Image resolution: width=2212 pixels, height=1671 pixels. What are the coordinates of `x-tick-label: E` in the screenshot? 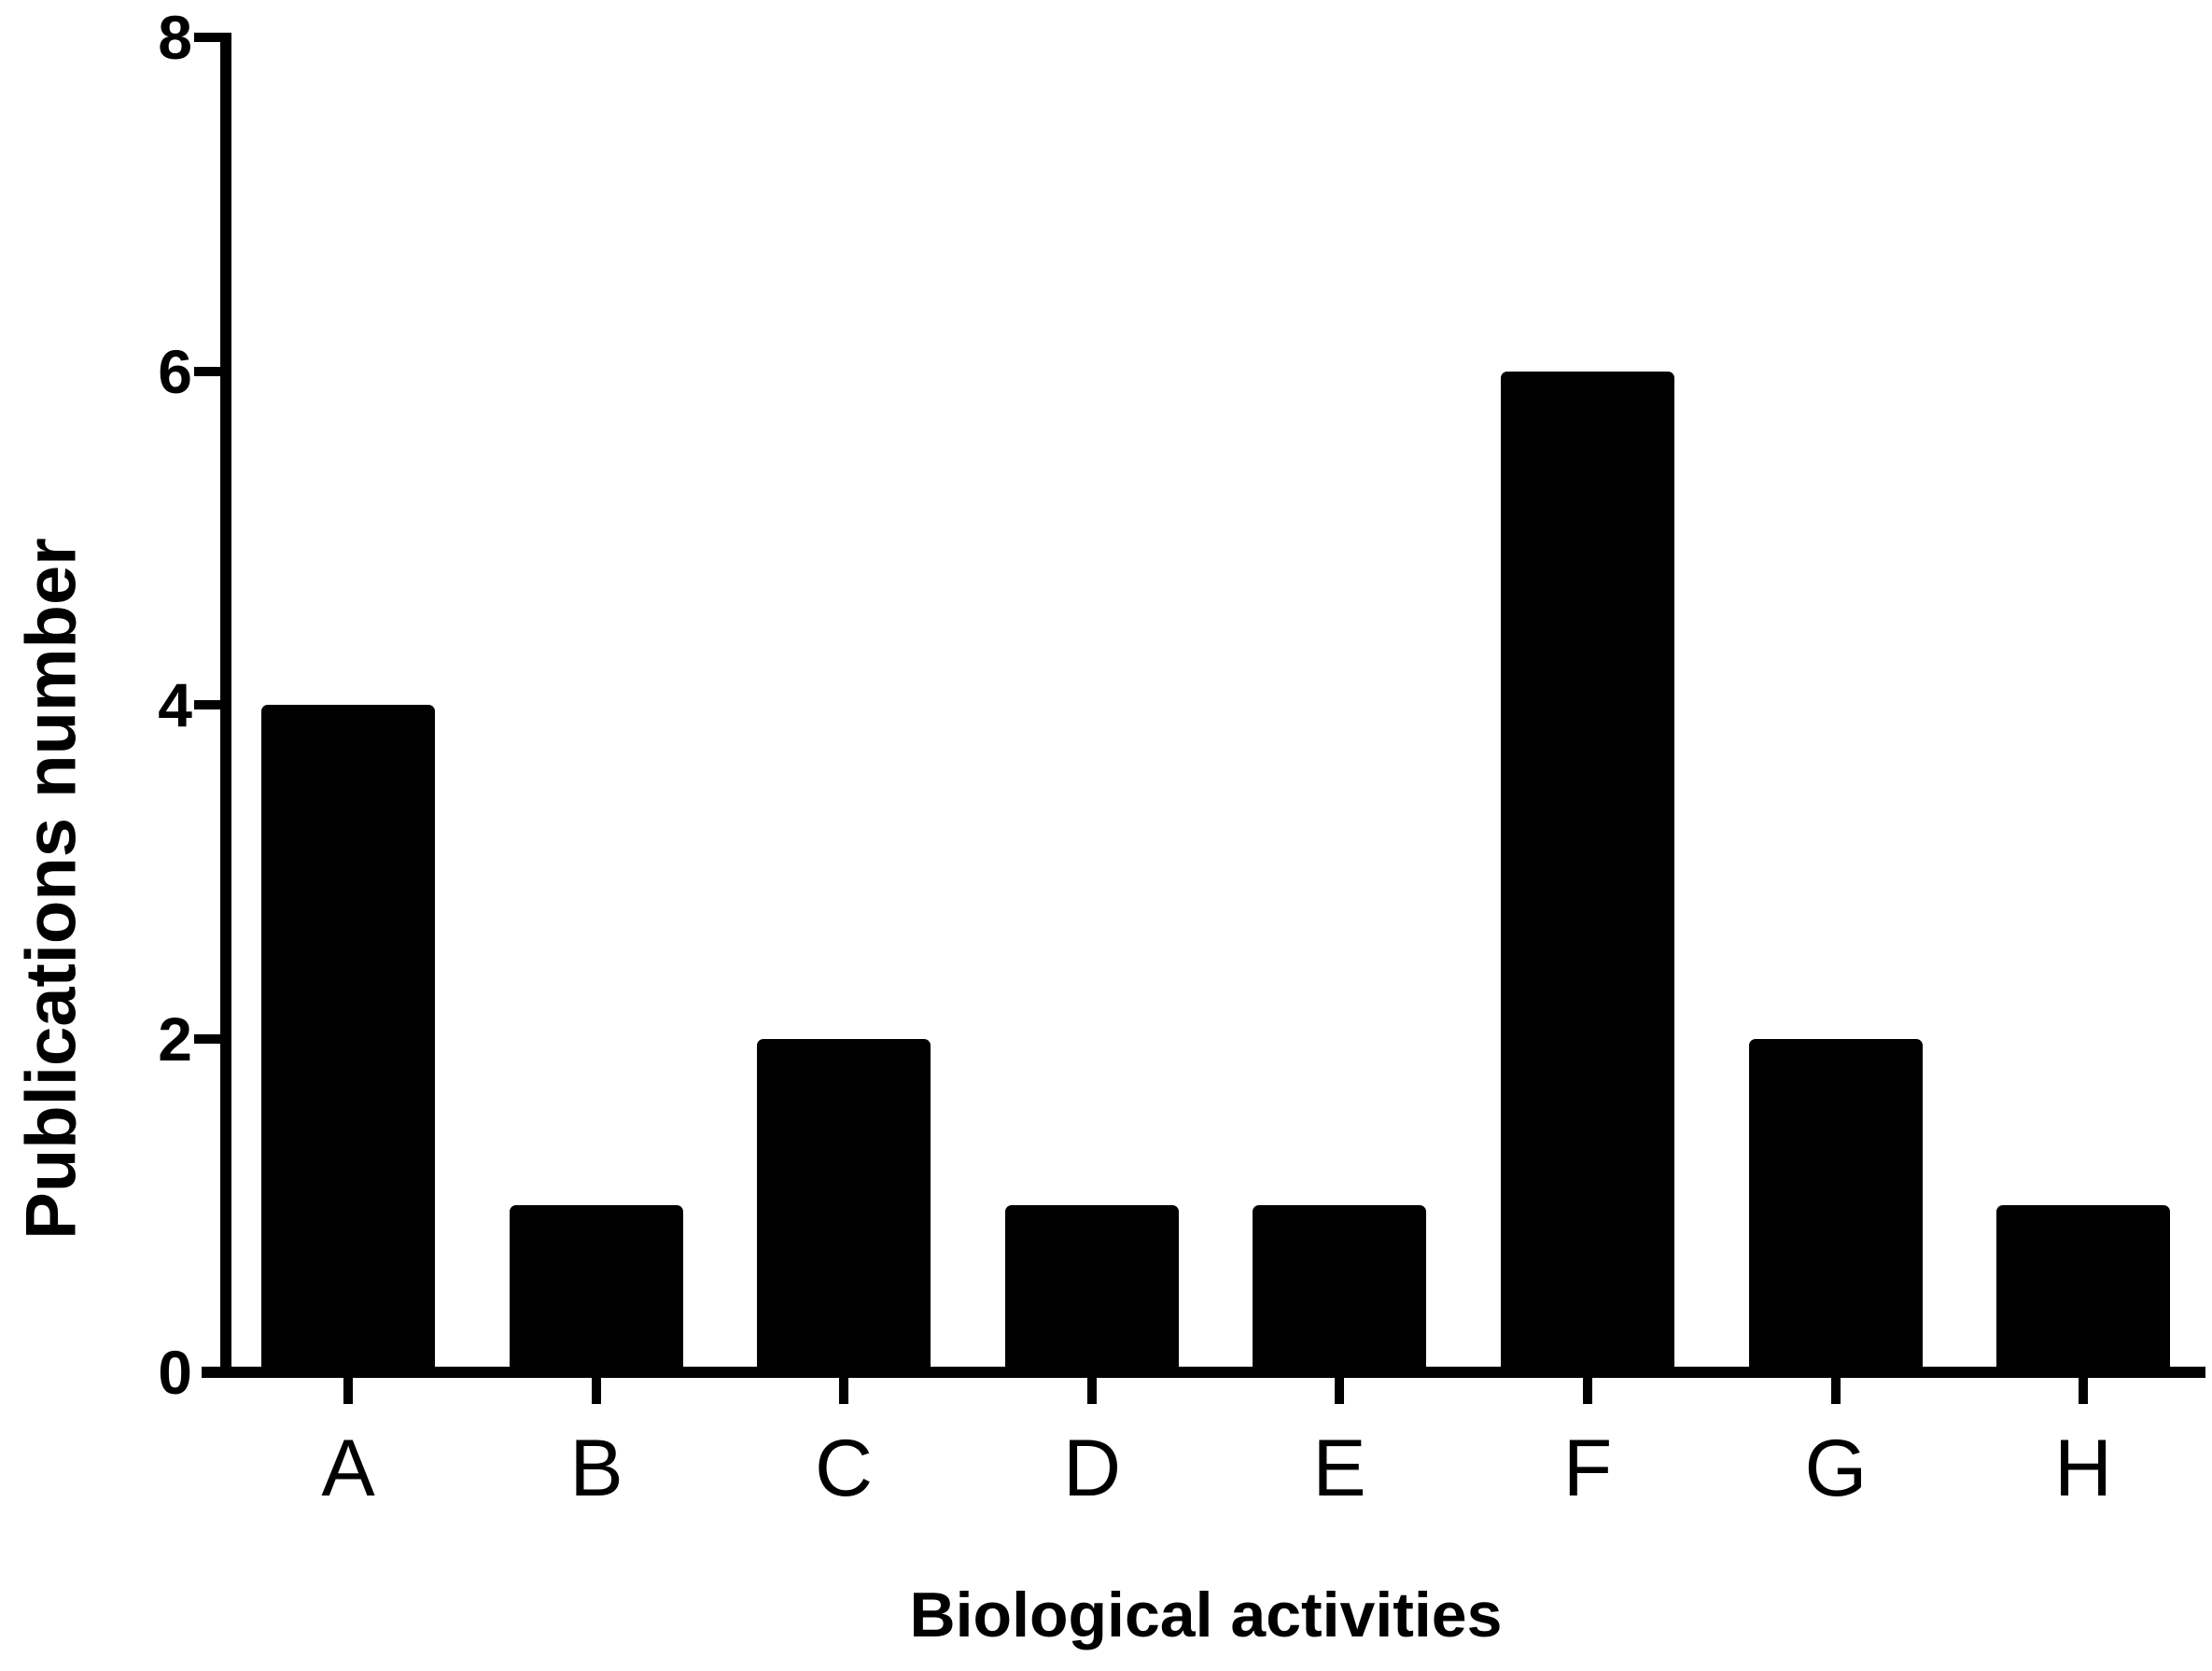 It's located at (1339, 1468).